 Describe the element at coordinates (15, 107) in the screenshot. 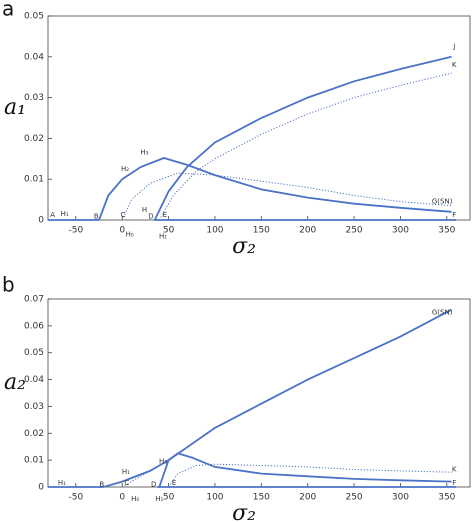

I see `y-axis-label: a₁` at that location.